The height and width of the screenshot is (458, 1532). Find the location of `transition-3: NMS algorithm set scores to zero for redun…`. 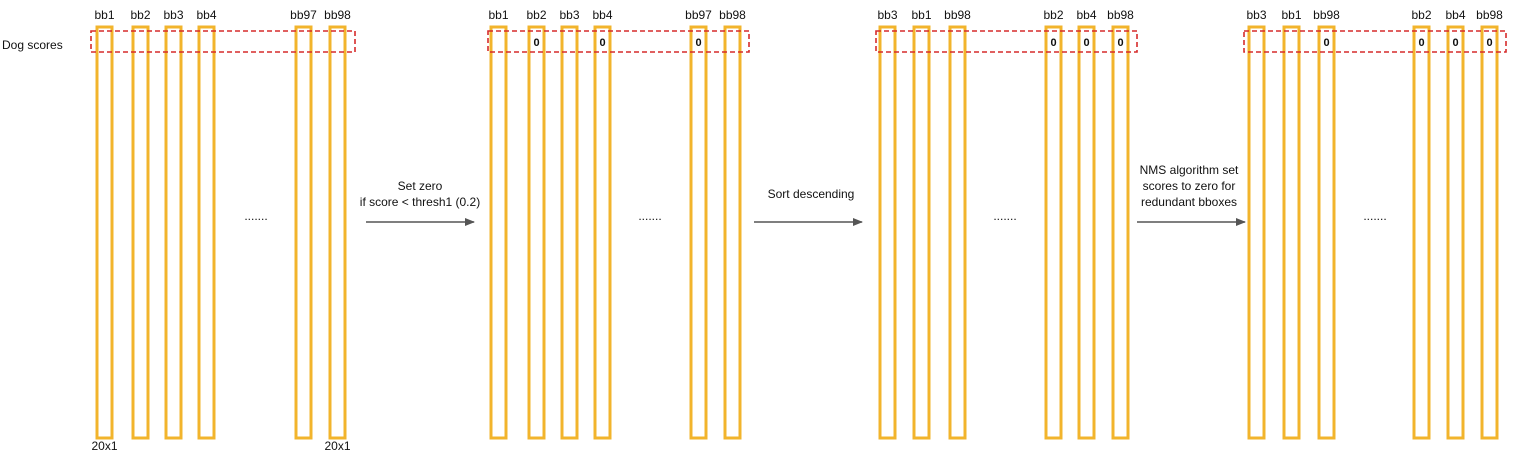

transition-3: NMS algorithm set scores to zero for redun… is located at coordinates (1191, 194).